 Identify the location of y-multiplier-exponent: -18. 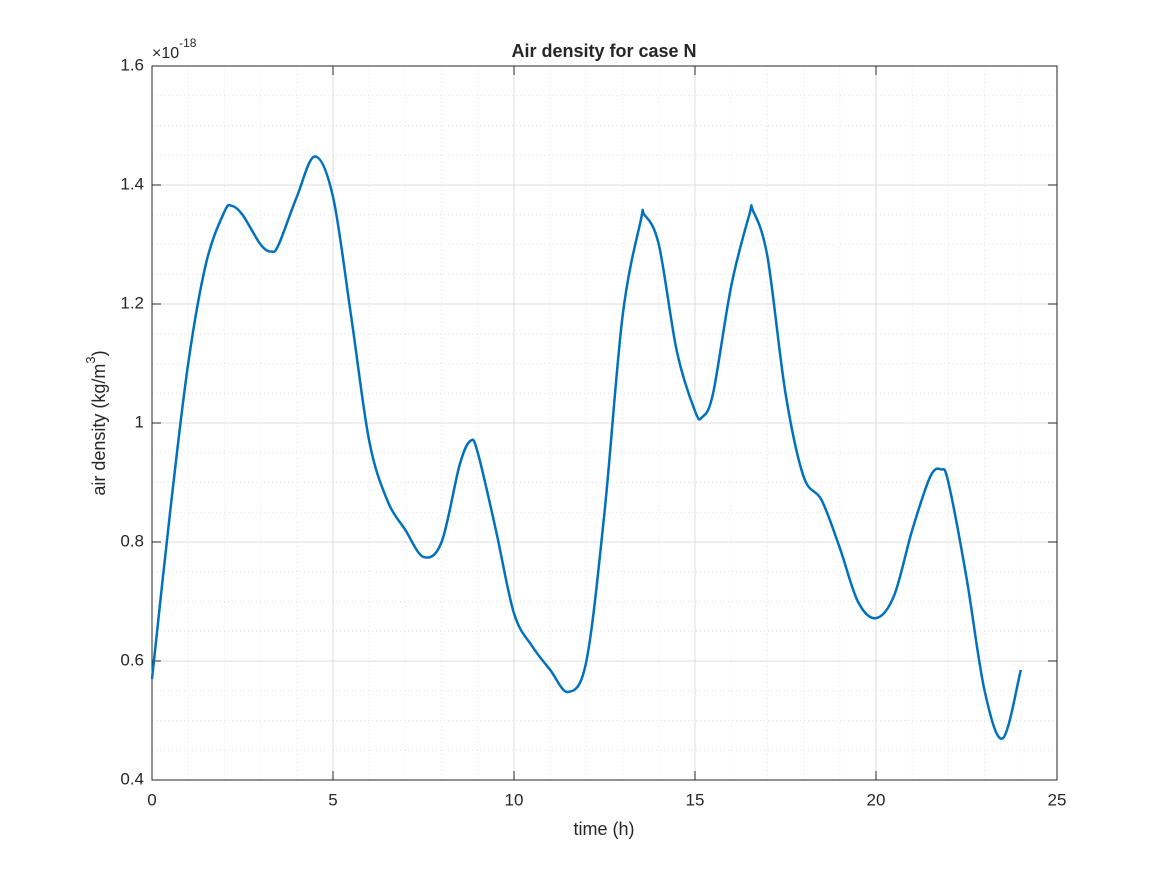
(188, 43).